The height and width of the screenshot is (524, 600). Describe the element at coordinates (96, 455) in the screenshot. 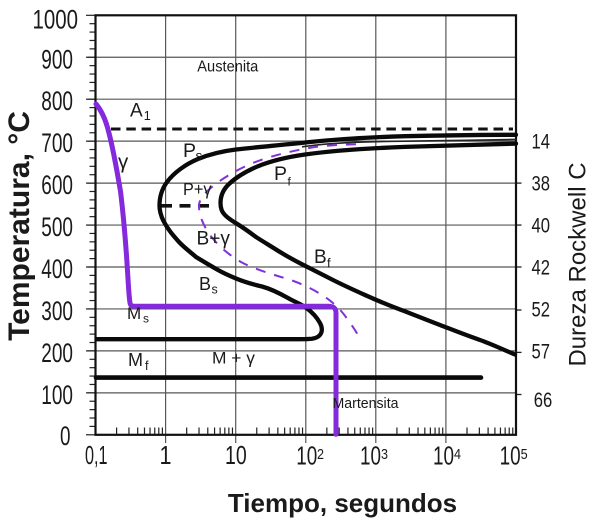

I see `svg-text: 0,1` at that location.